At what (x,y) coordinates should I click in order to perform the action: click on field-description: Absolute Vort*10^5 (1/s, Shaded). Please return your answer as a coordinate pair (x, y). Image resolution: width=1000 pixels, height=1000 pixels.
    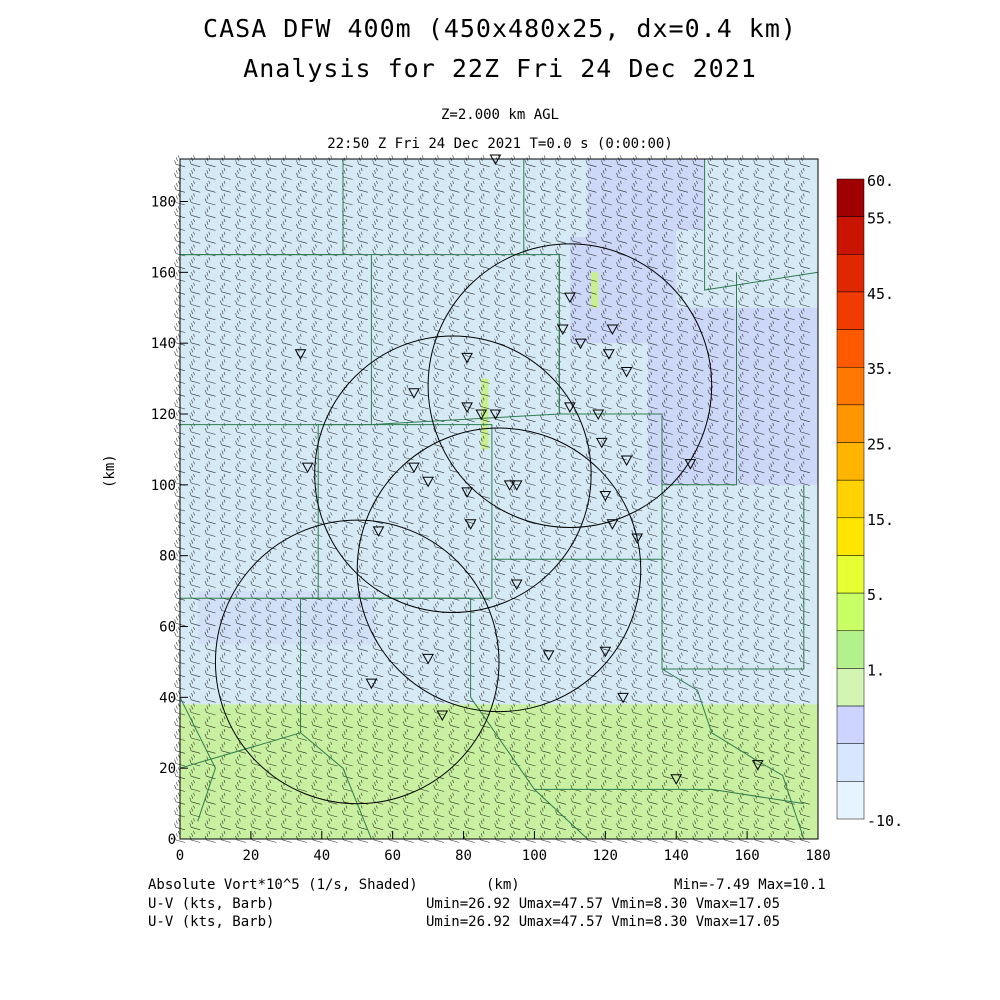
    Looking at the image, I should click on (283, 885).